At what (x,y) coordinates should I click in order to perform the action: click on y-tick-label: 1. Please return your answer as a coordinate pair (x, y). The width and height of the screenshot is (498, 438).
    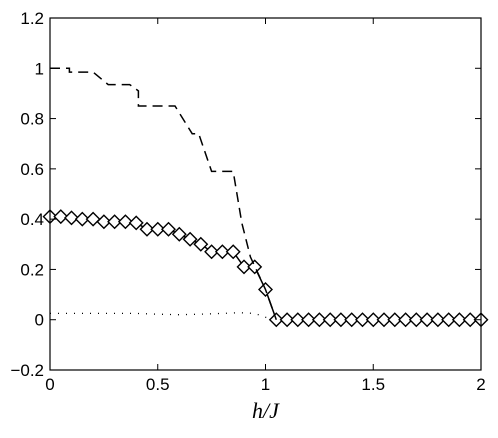
    Looking at the image, I should click on (39, 68).